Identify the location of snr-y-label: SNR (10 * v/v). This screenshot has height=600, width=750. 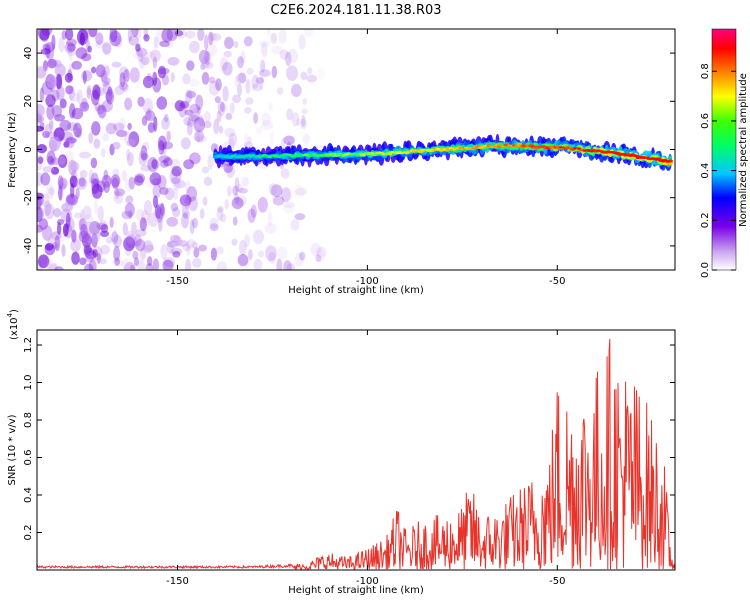
(12, 449).